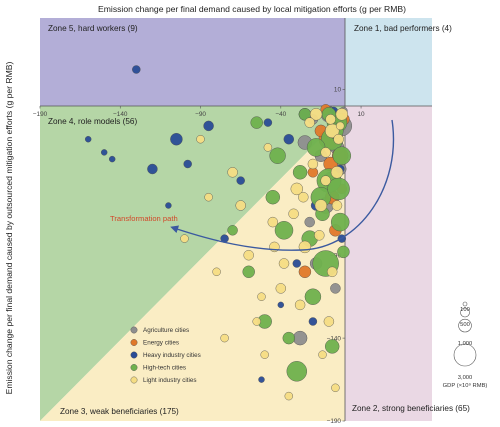 Image resolution: width=500 pixels, height=427 pixels. Describe the element at coordinates (334, 338) in the screenshot. I see `y-tick-label: −140` at that location.